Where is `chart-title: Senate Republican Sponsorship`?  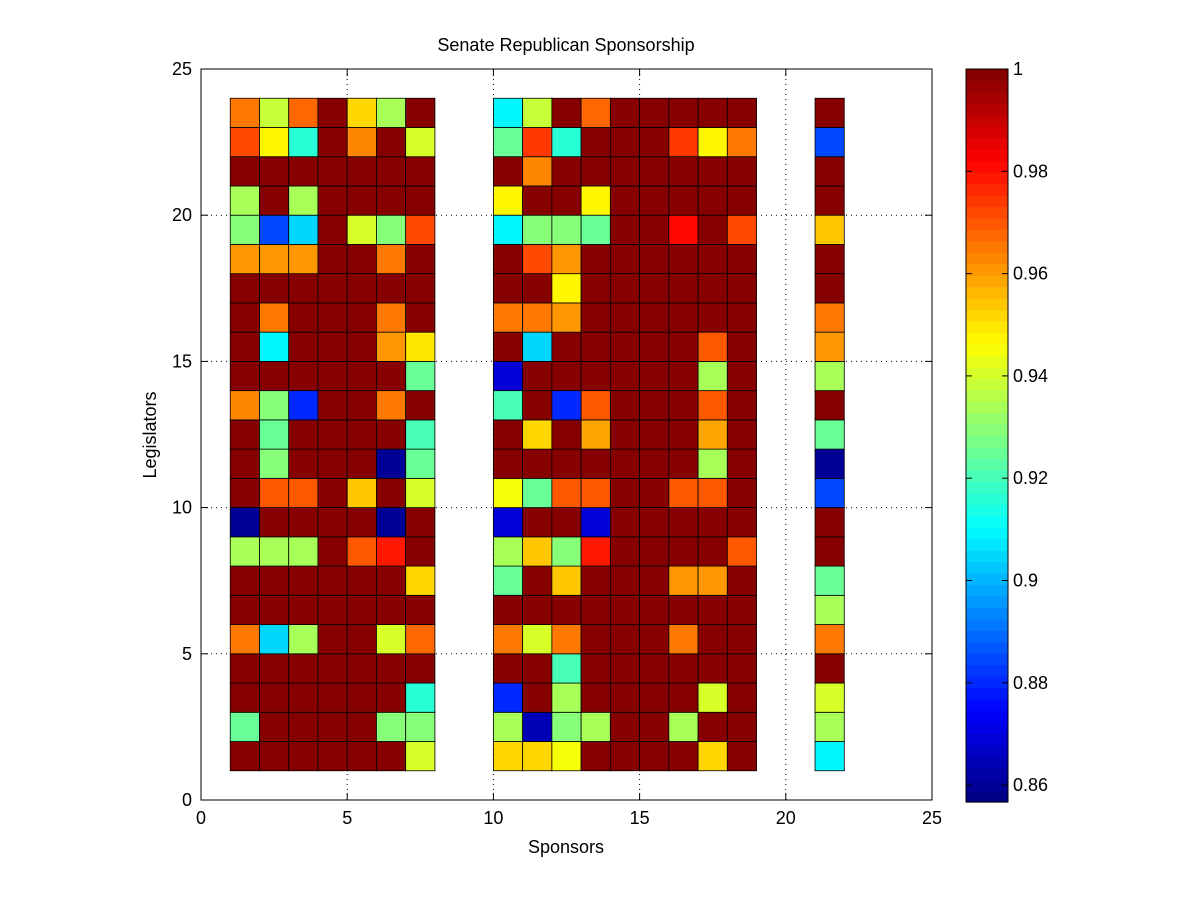
chart-title: Senate Republican Sponsorship is located at coordinates (565, 45).